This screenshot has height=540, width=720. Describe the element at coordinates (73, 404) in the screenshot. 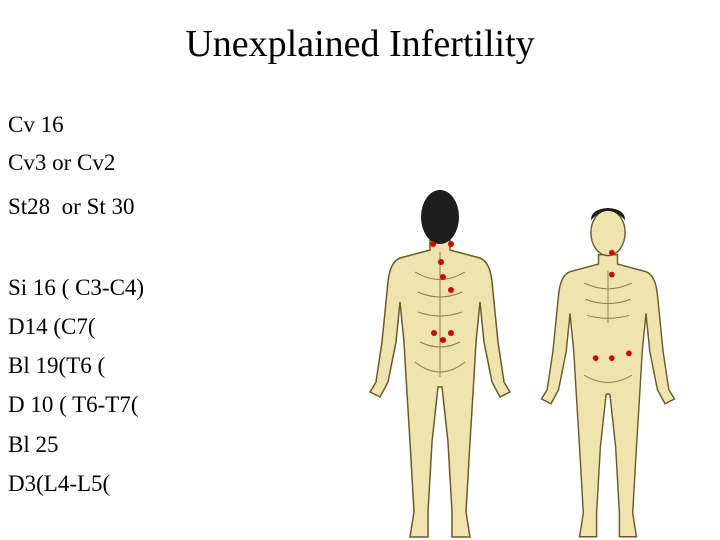

I see `text-line: D 10 ( T6-T7(` at that location.